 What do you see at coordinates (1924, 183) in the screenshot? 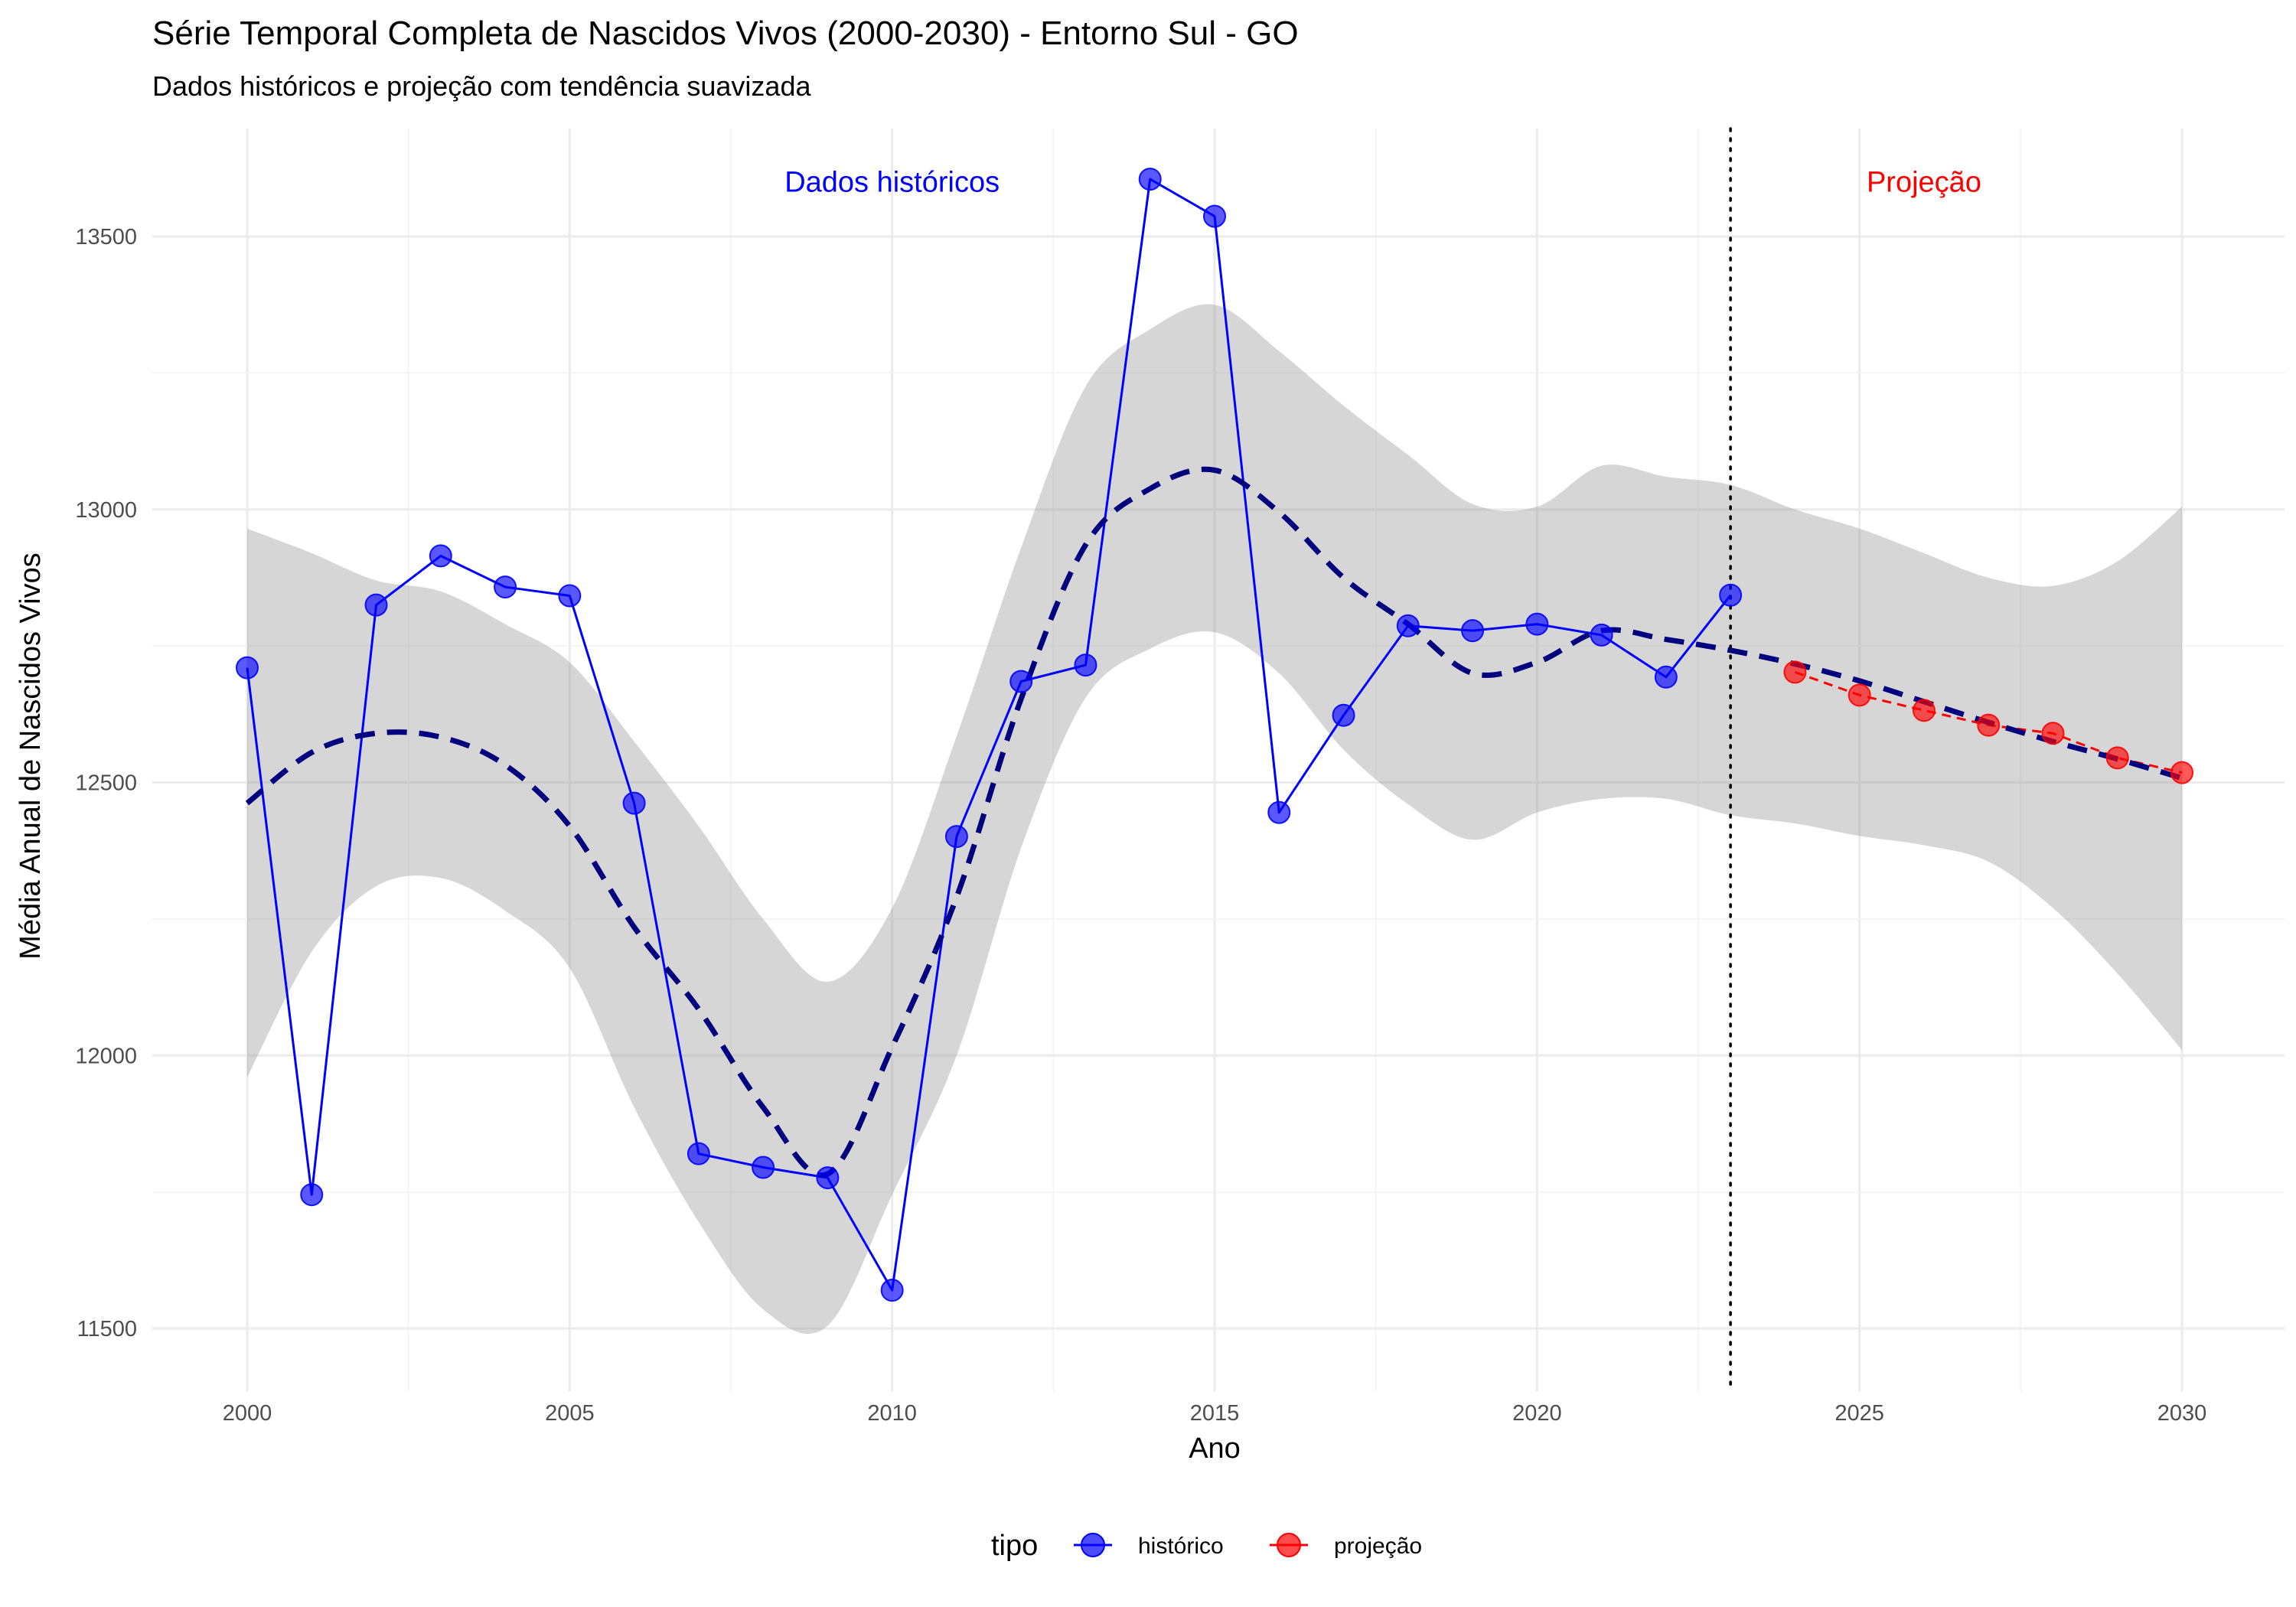
I see `annotation-1: Projeção` at bounding box center [1924, 183].